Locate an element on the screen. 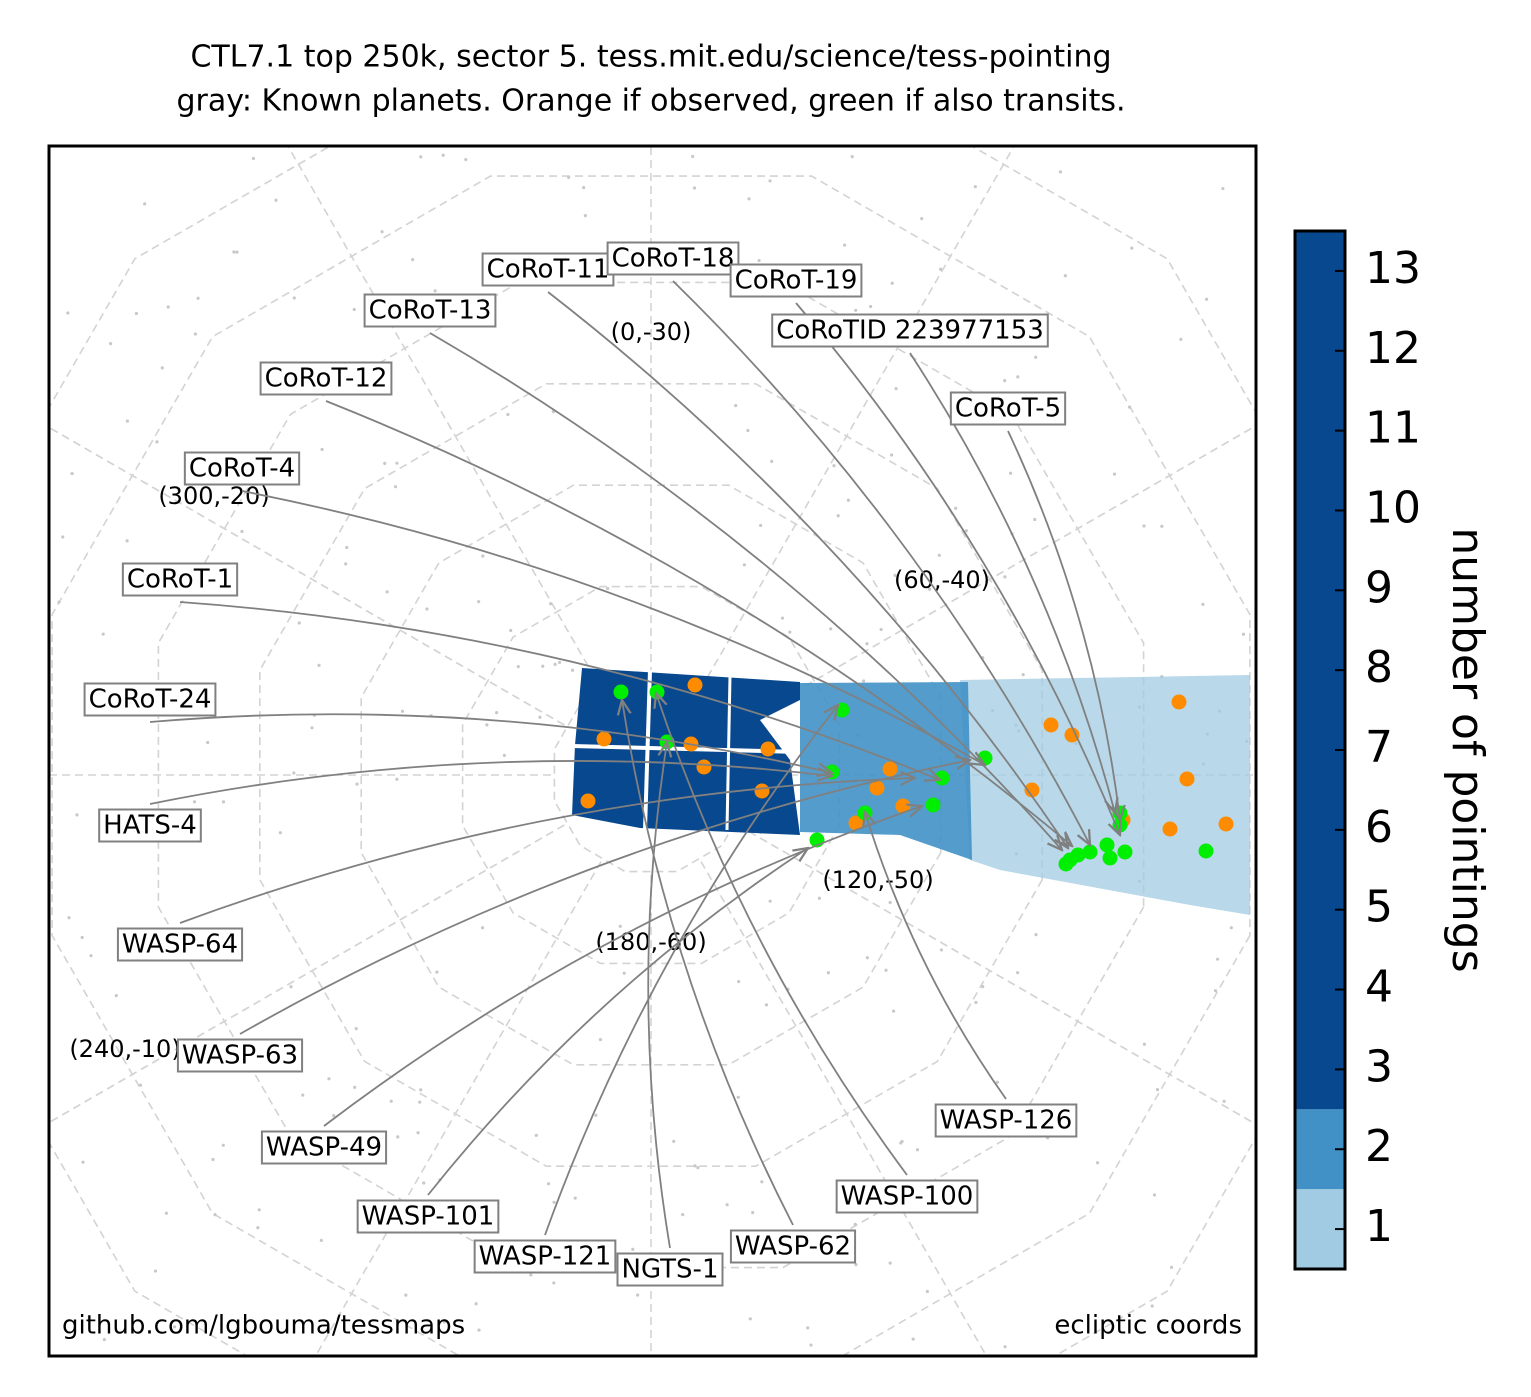 The height and width of the screenshot is (1397, 1531). grid-label: (120,-50) is located at coordinates (877, 880).